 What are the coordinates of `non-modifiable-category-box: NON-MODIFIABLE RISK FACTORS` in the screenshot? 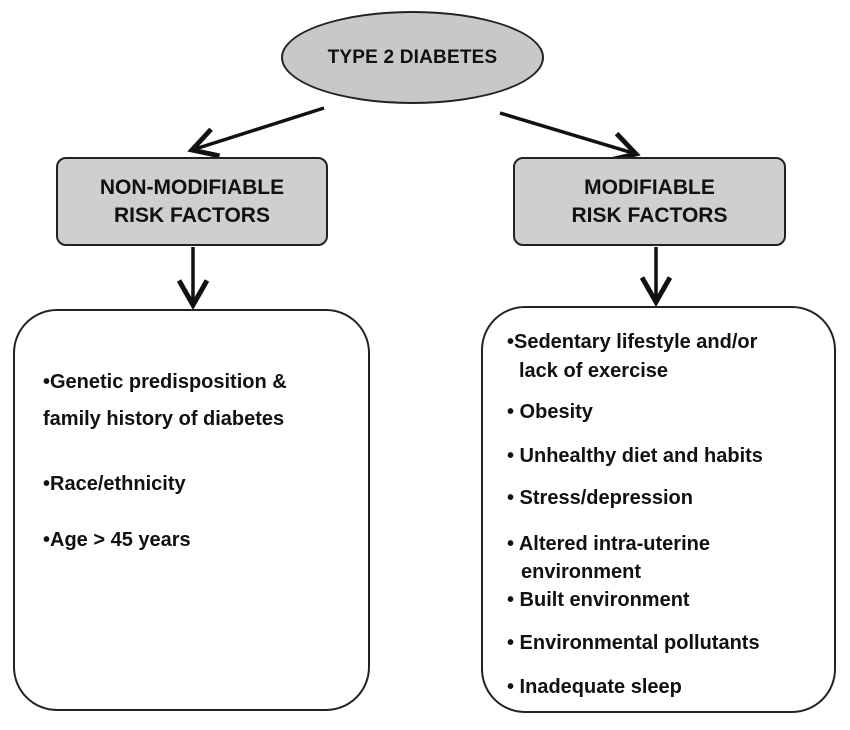 It's located at (192, 201).